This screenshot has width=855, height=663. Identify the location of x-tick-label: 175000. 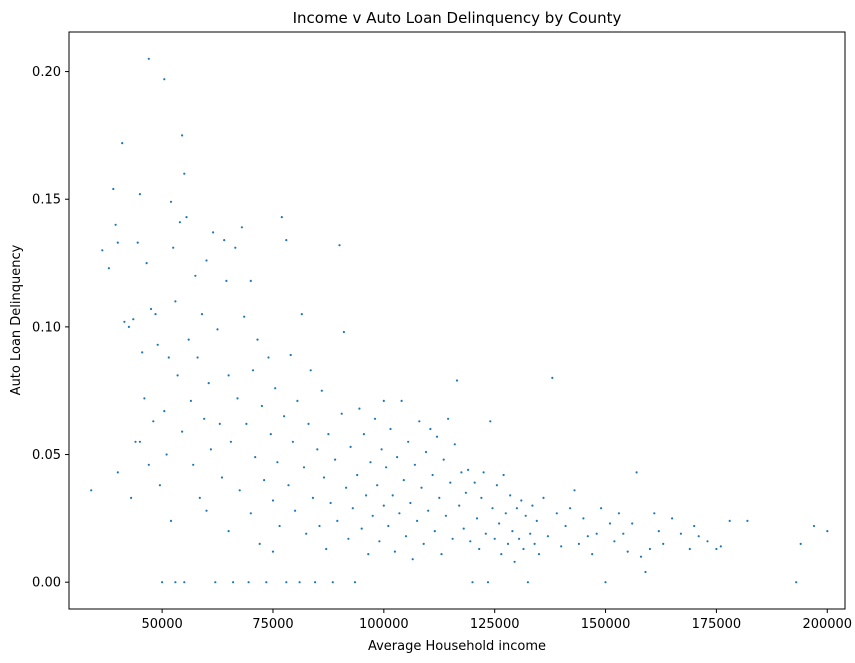
(717, 624).